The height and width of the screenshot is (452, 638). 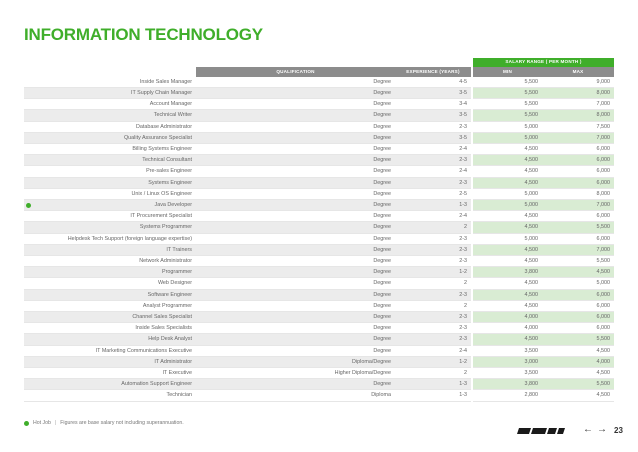 I want to click on table-row: Systems Programmer Degree 2 4,500 5,500, so click(x=319, y=227).